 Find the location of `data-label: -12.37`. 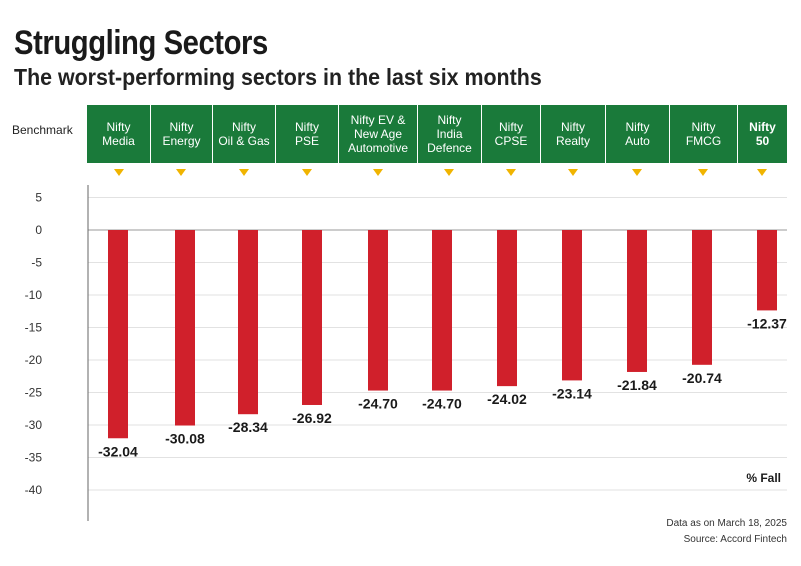

data-label: -12.37 is located at coordinates (767, 323).